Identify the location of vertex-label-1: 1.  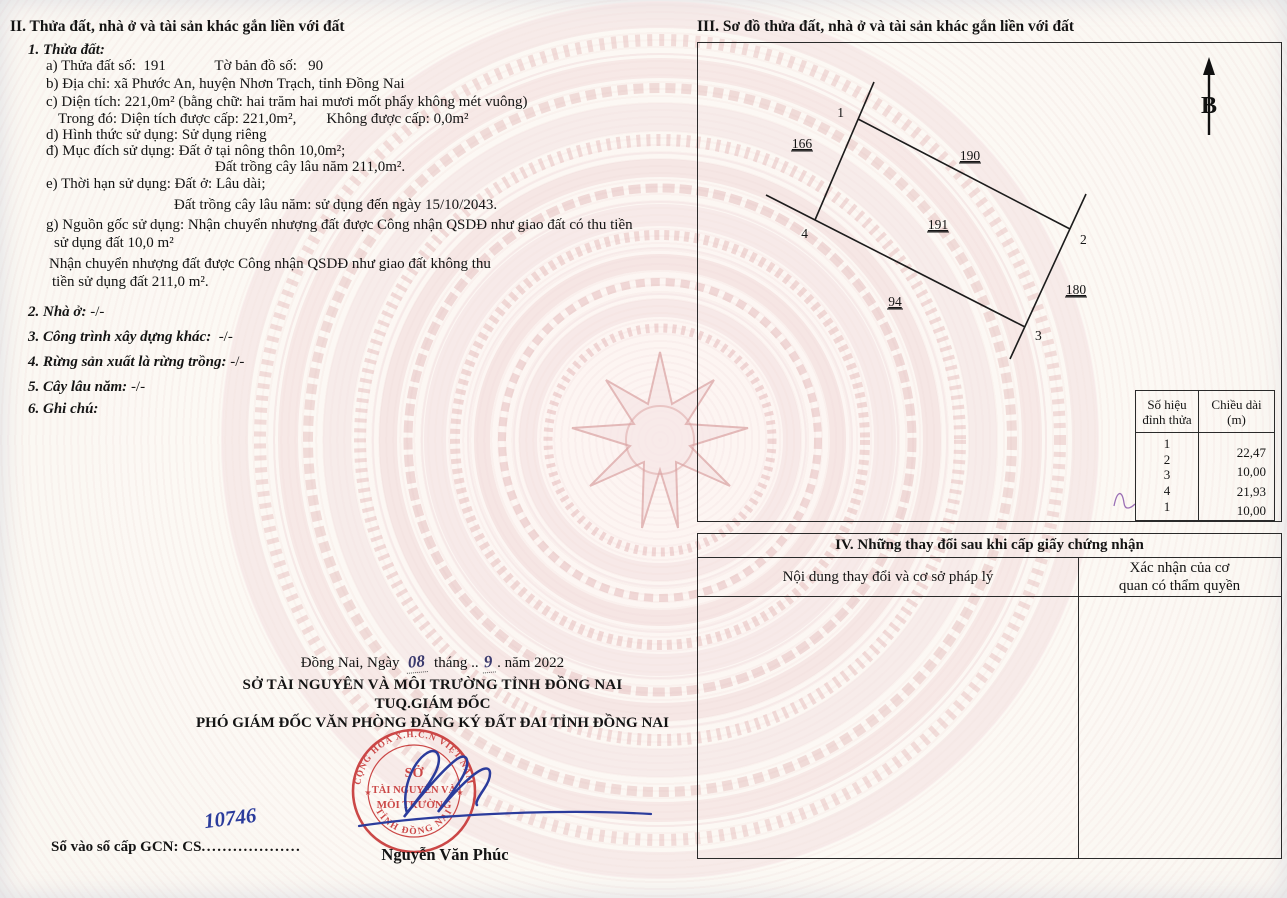
(840, 112).